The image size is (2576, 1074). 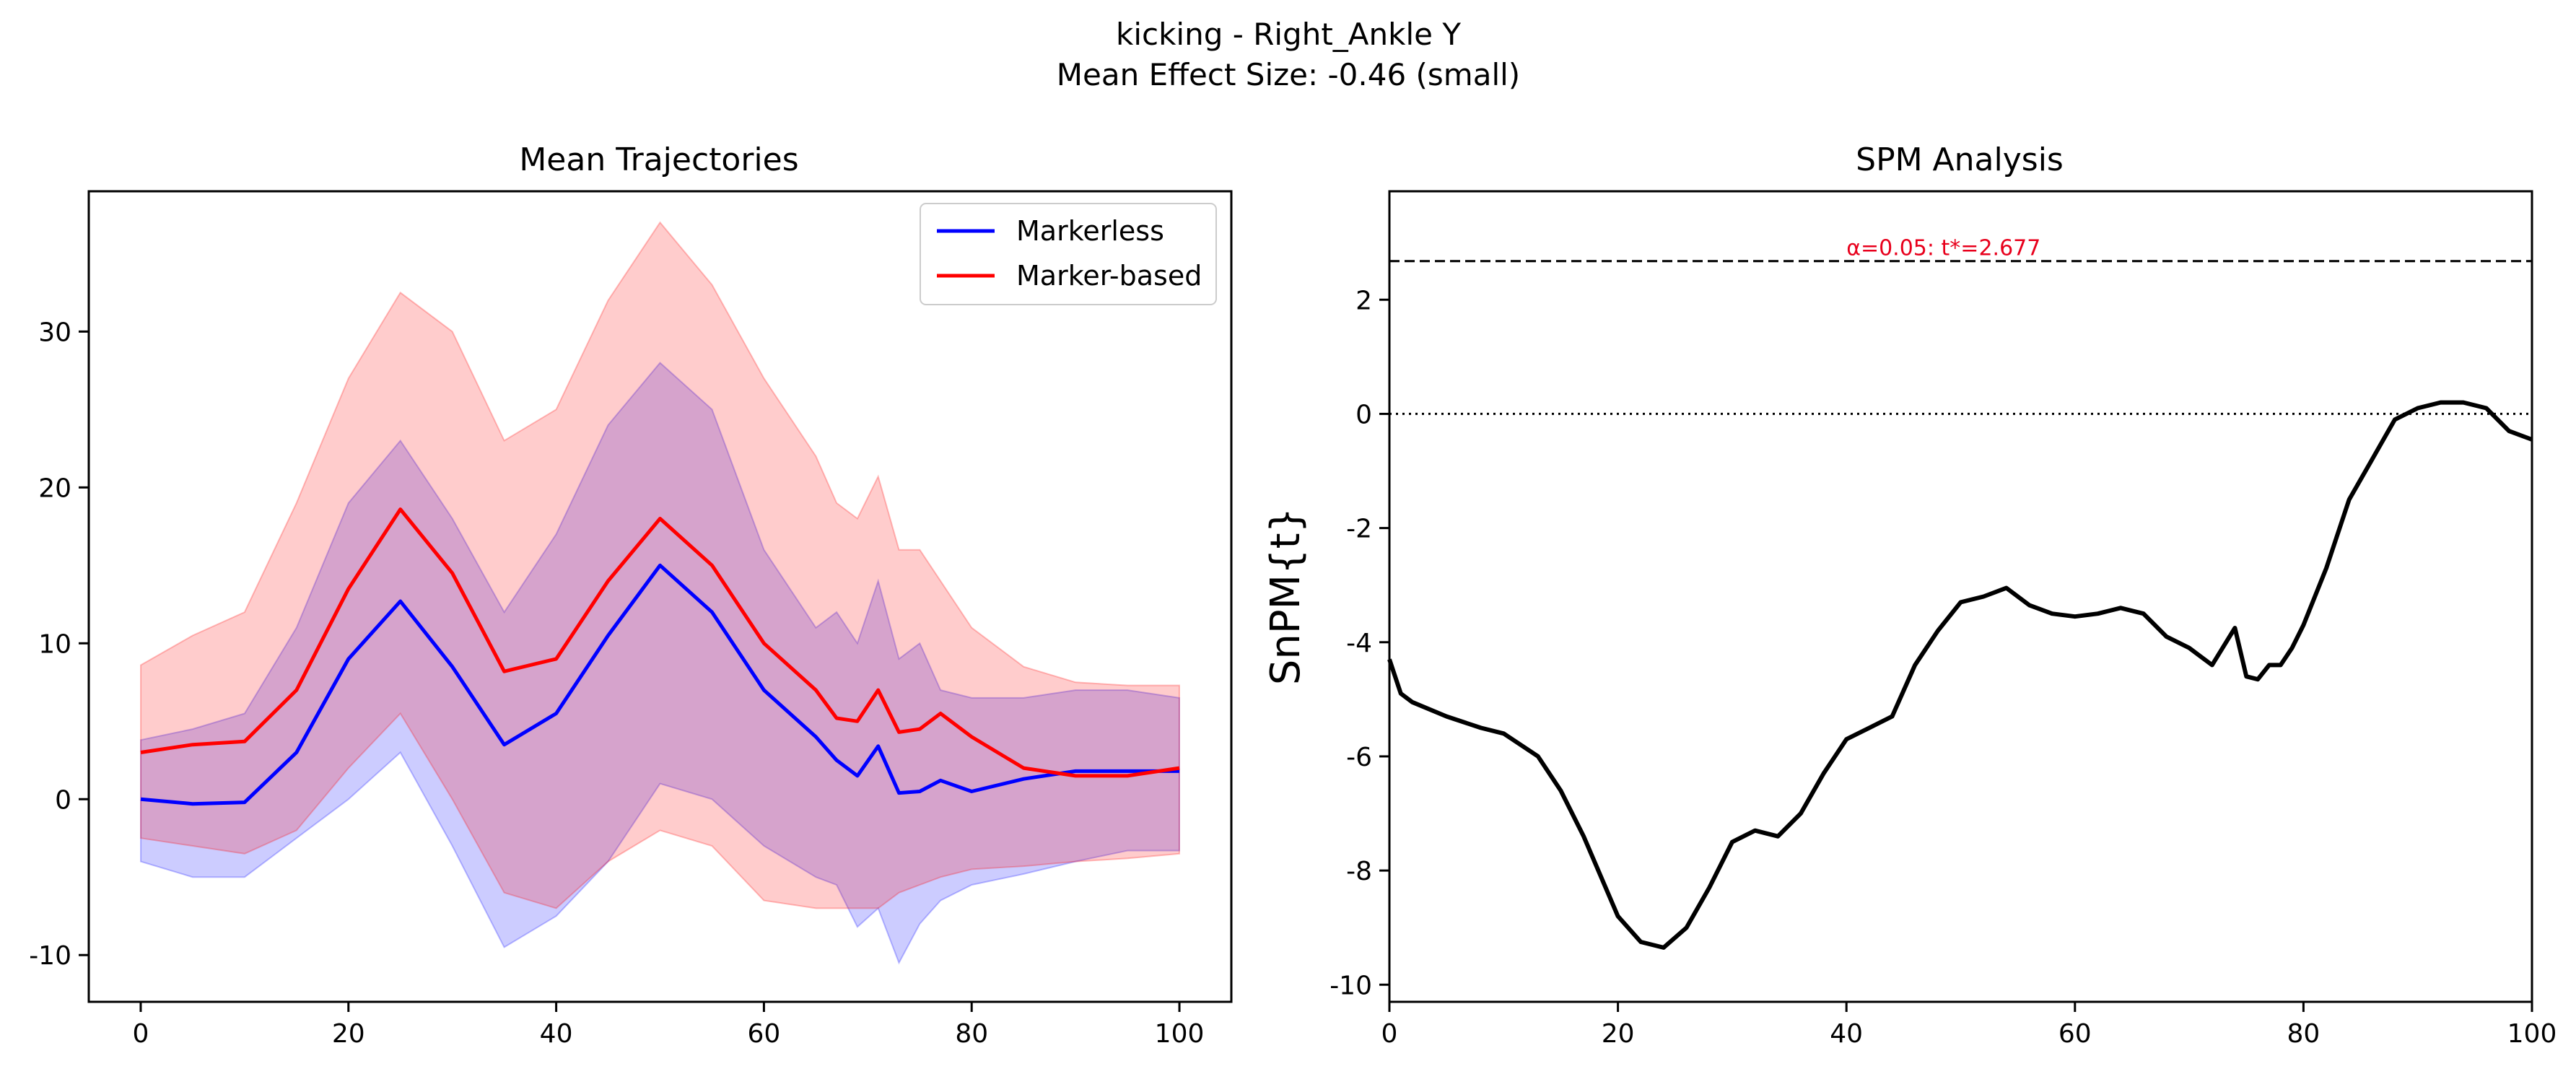 What do you see at coordinates (63, 800) in the screenshot?
I see `left-ytick-label-1: 0` at bounding box center [63, 800].